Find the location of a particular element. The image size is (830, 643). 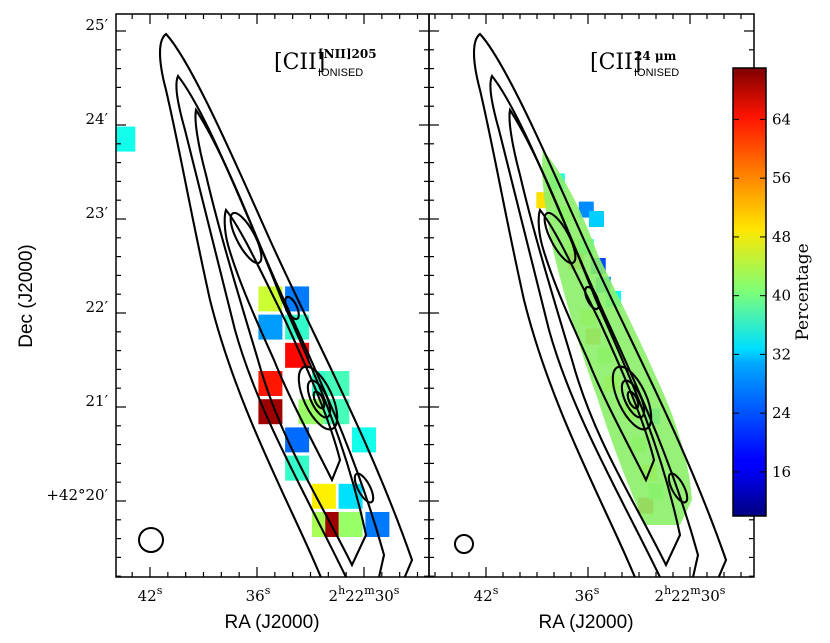

contour-core-center-inner-r is located at coordinates (633, 400).